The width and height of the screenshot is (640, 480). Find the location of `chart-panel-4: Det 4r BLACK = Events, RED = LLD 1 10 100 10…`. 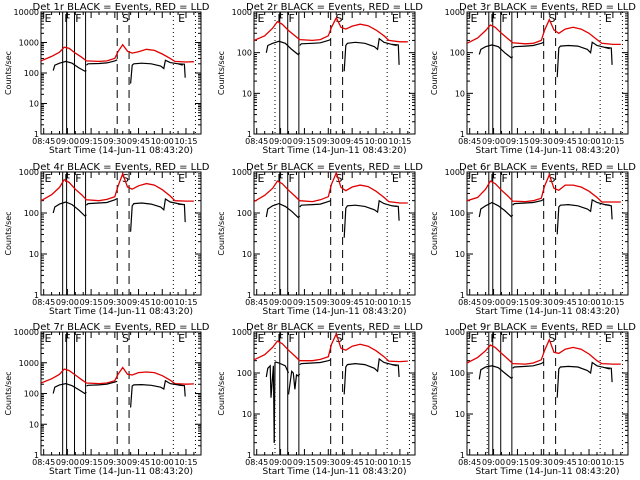

chart-panel-4: Det 4r BLACK = Events, RED = LLD 1 10 100 10… is located at coordinates (107, 239).